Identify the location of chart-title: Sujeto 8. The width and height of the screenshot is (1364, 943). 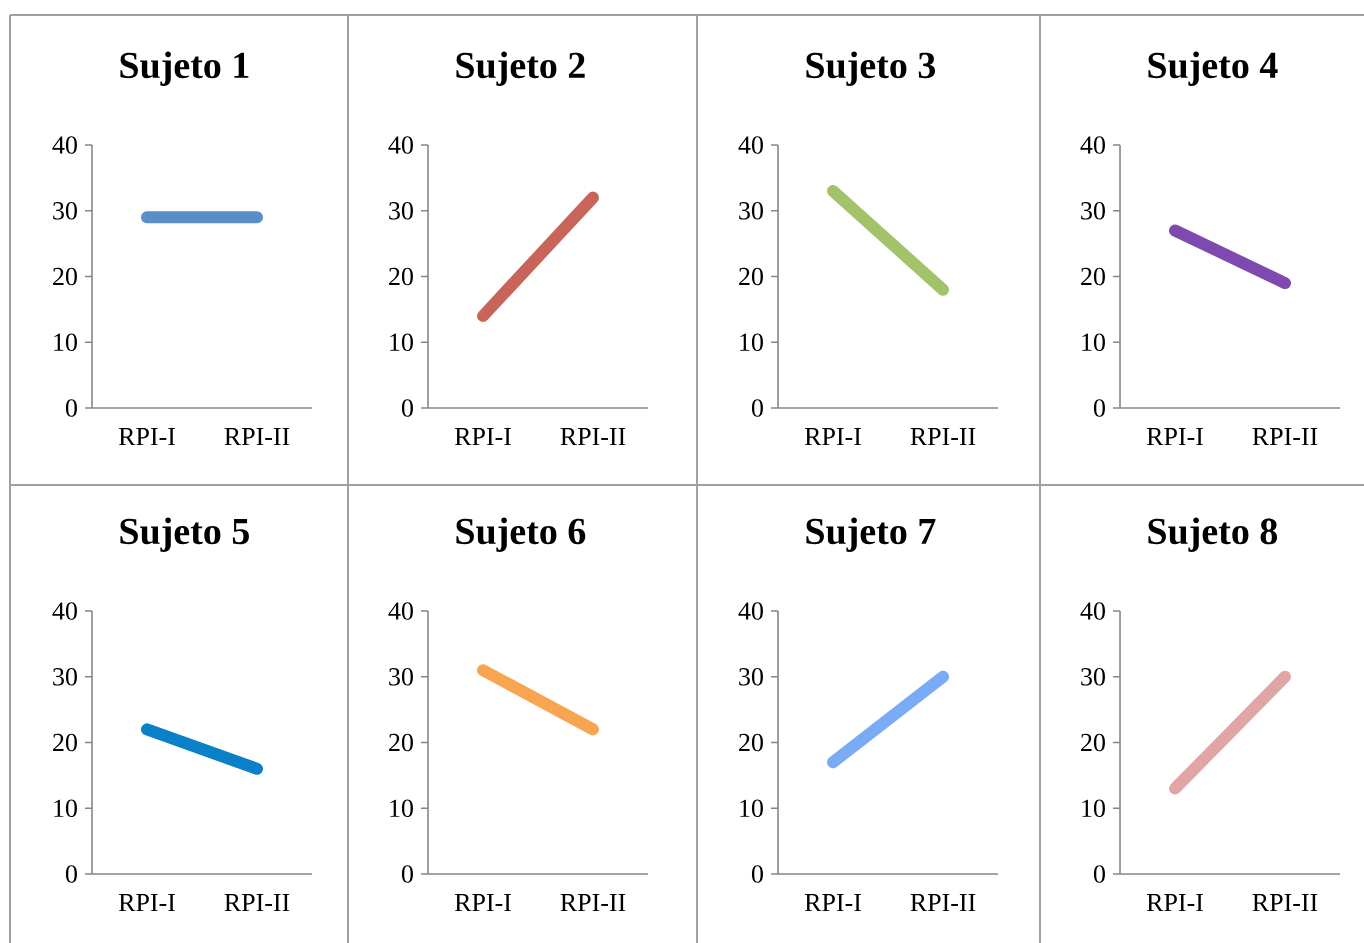
(1213, 534).